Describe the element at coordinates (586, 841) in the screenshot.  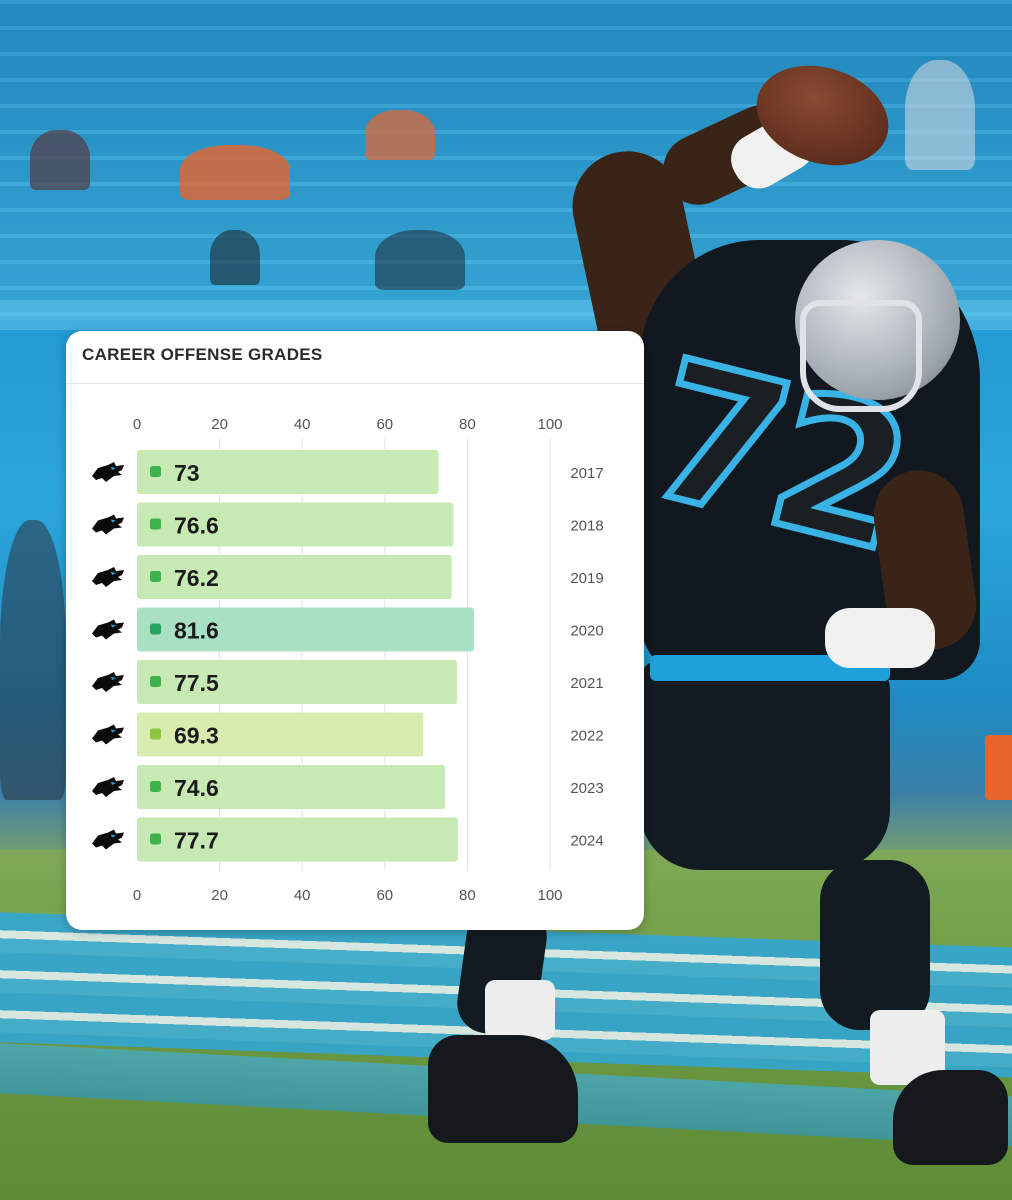
I see `season-label: 2024` at that location.